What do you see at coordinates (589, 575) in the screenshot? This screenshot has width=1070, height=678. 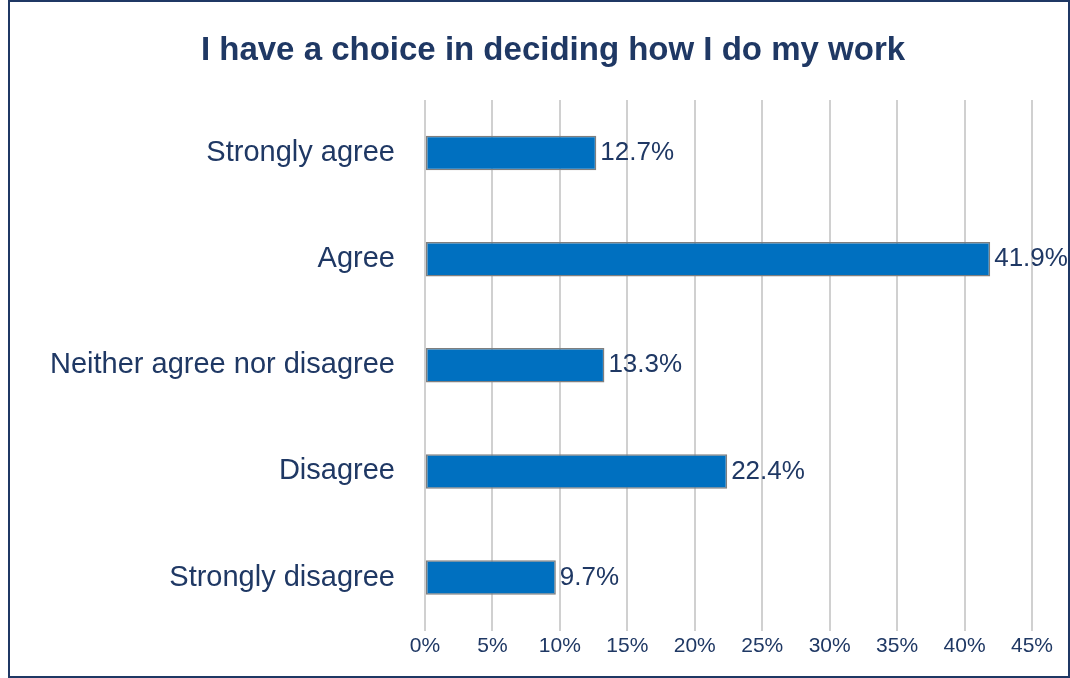 I see `data-label: 9.7%` at bounding box center [589, 575].